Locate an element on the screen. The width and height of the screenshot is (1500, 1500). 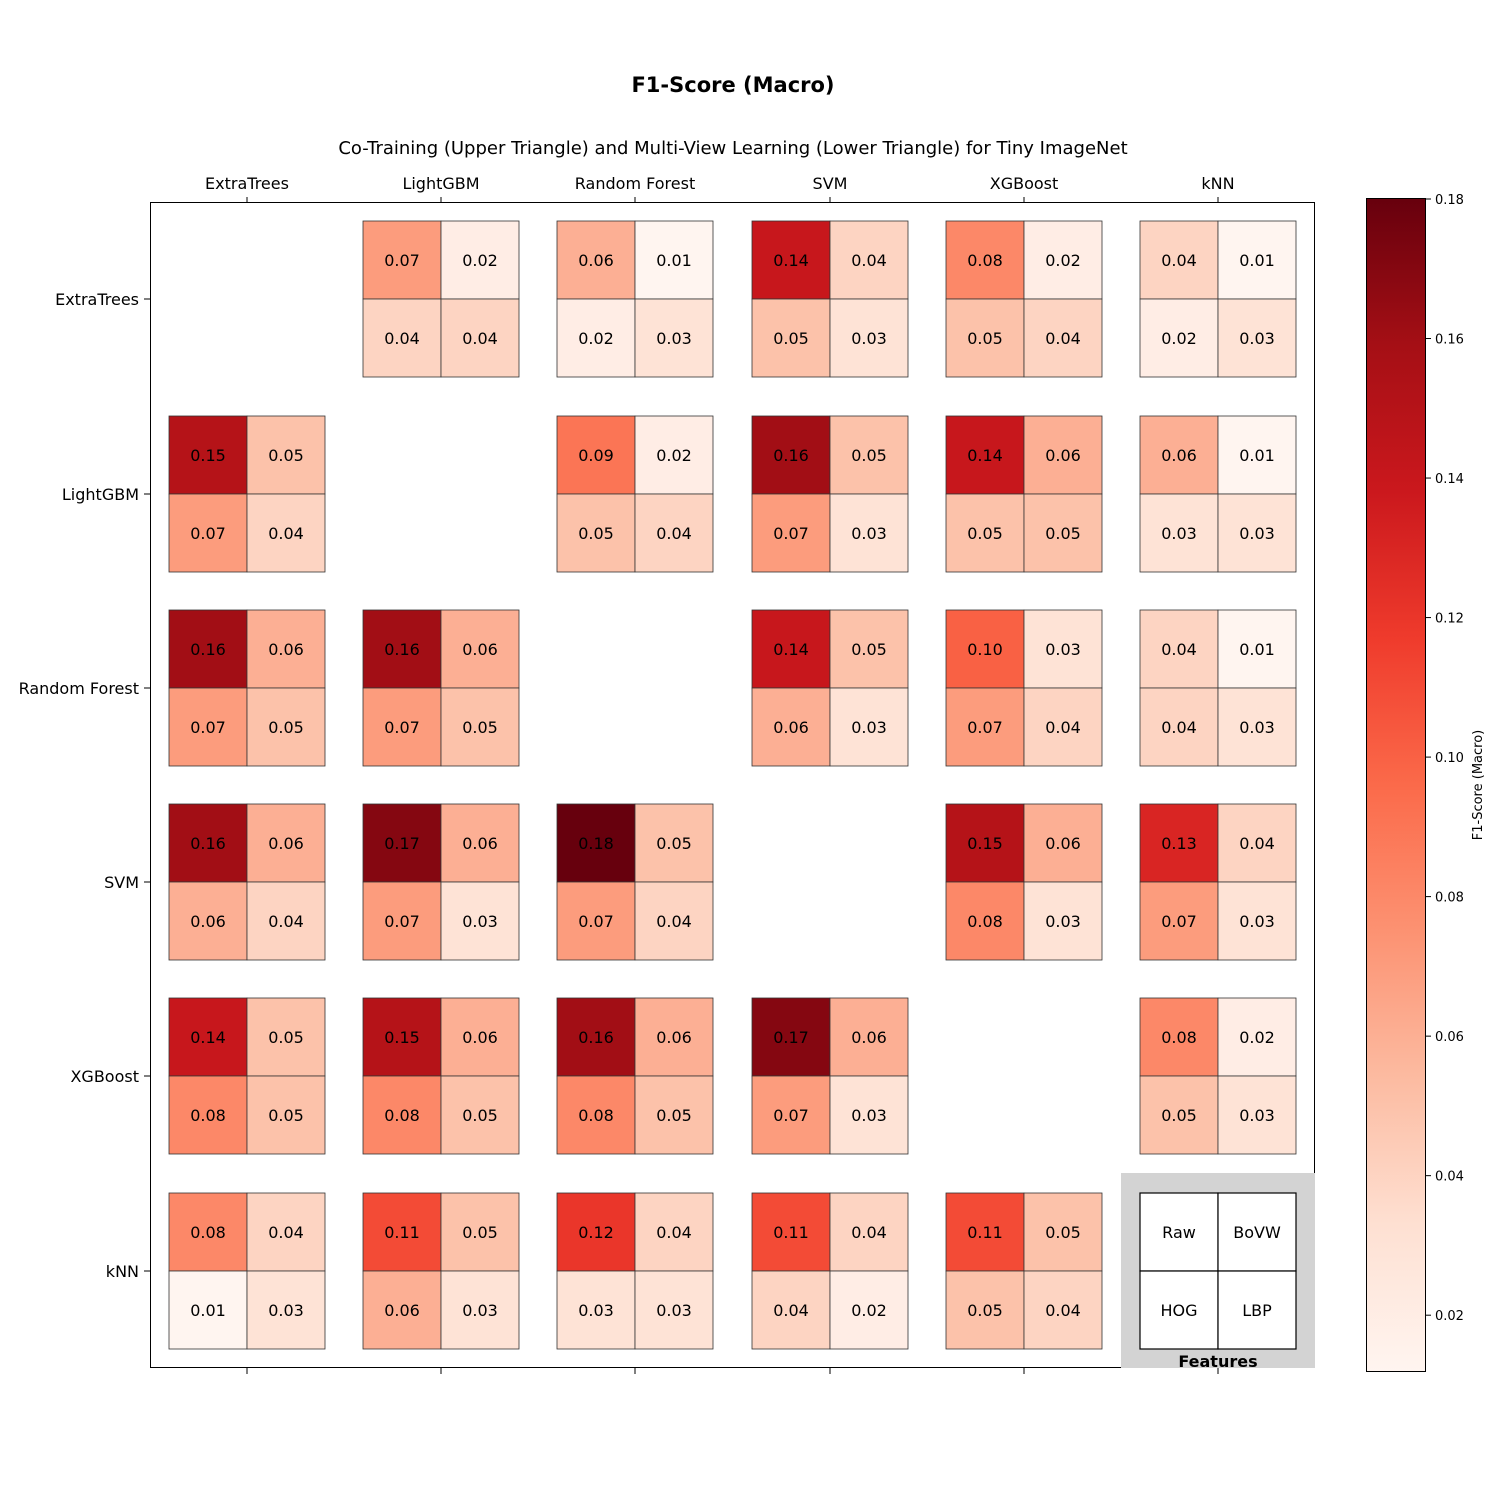
row-label: LightGBM is located at coordinates (100, 494).